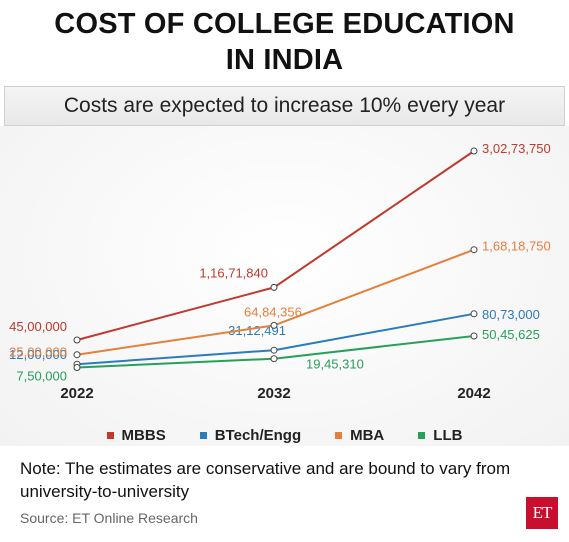  Describe the element at coordinates (335, 364) in the screenshot. I see `data-label-llb-2032: 19,45,310` at that location.